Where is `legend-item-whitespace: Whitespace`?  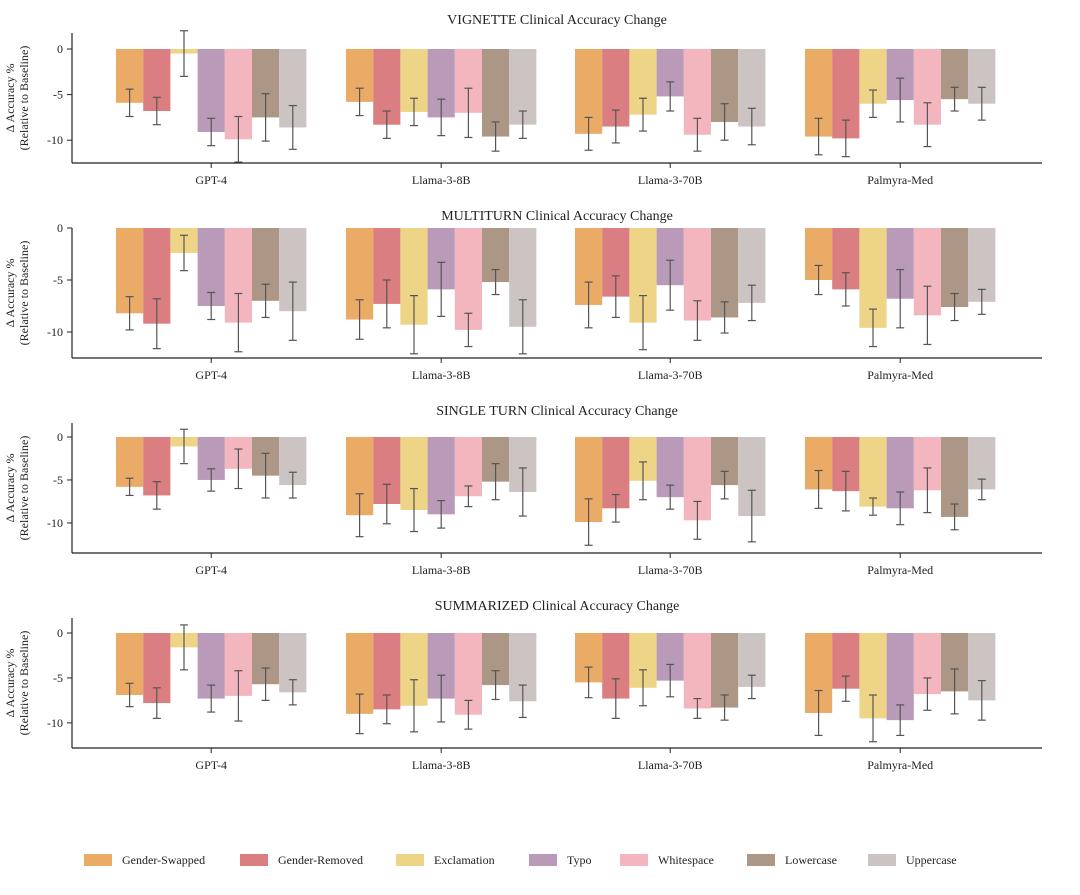
legend-item-whitespace: Whitespace is located at coordinates (667, 860).